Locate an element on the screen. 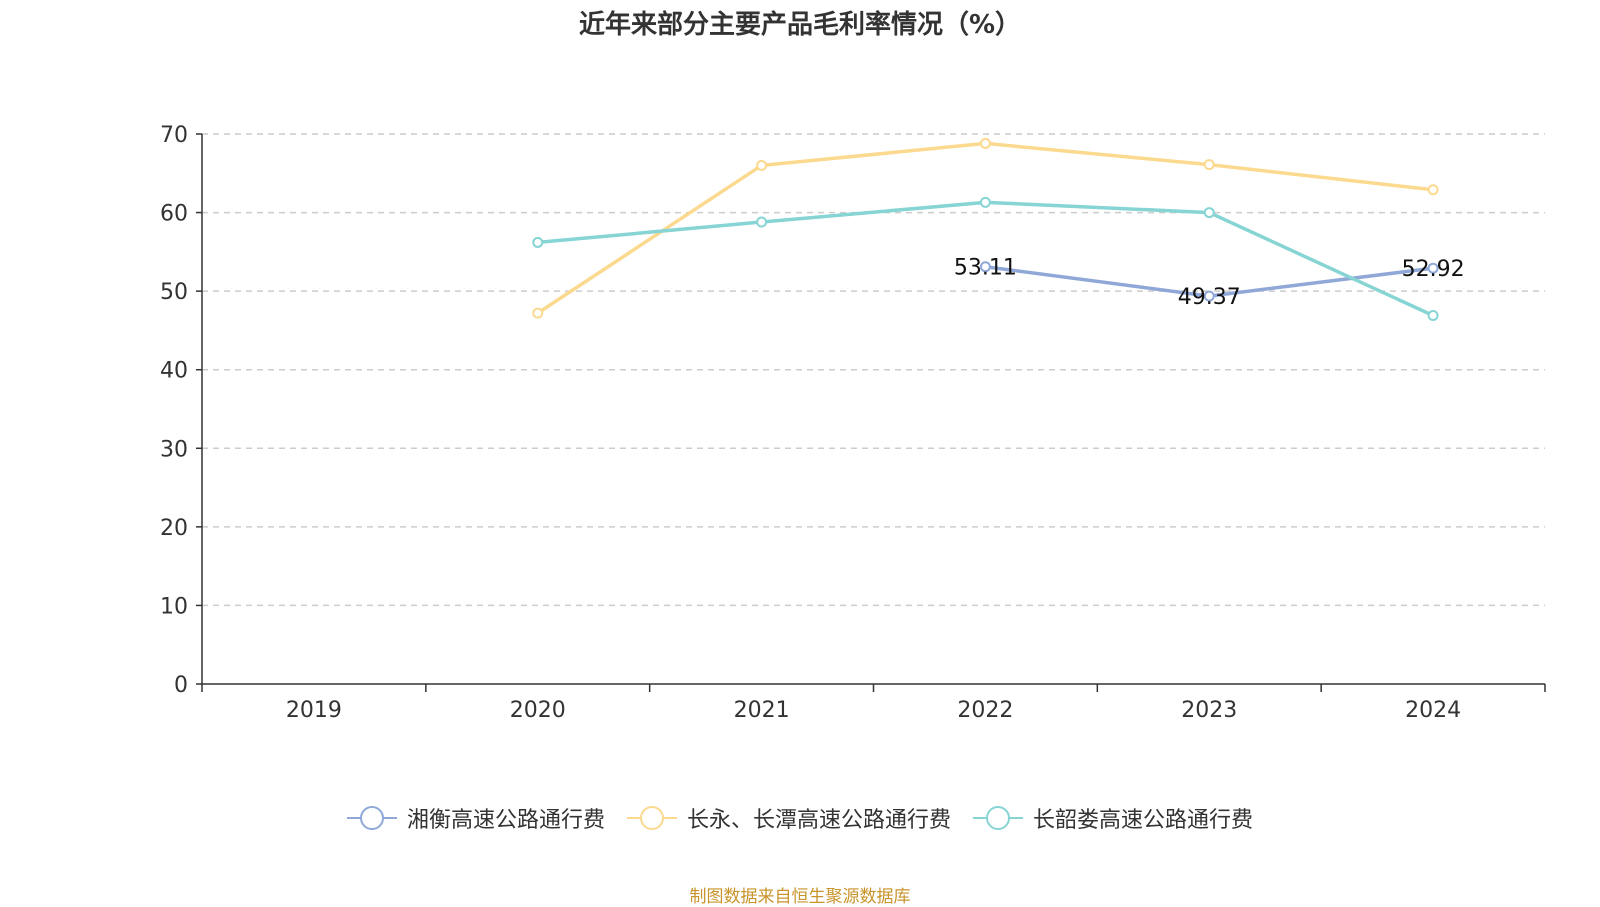  series-layer is located at coordinates (985, 229).